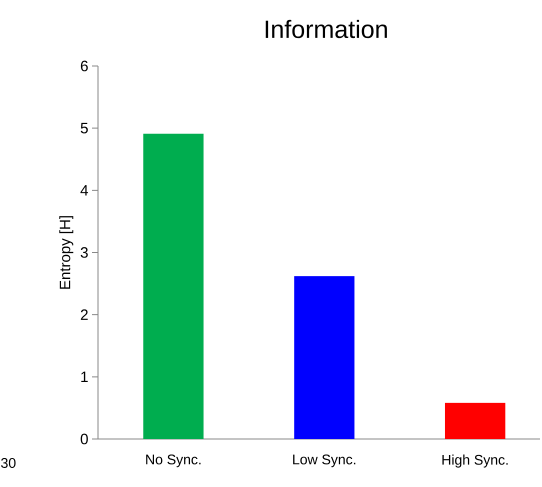 Image resolution: width=542 pixels, height=487 pixels. I want to click on y-tick-label: 5, so click(84, 128).